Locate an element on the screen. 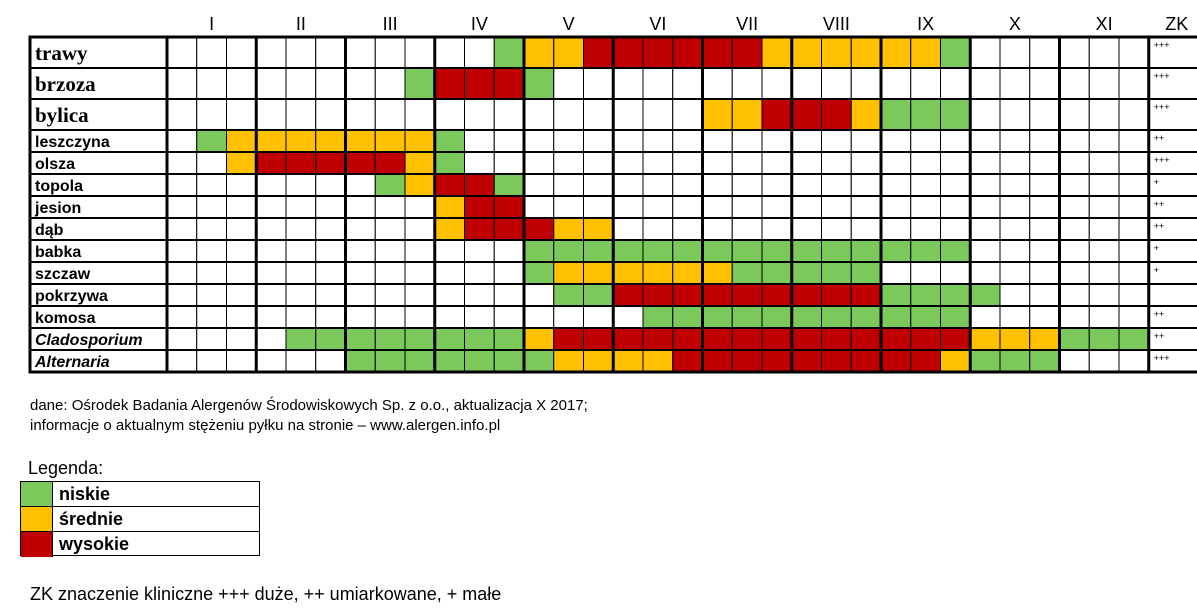 The height and width of the screenshot is (613, 1197). cell-dąb-18 is located at coordinates (717, 229).